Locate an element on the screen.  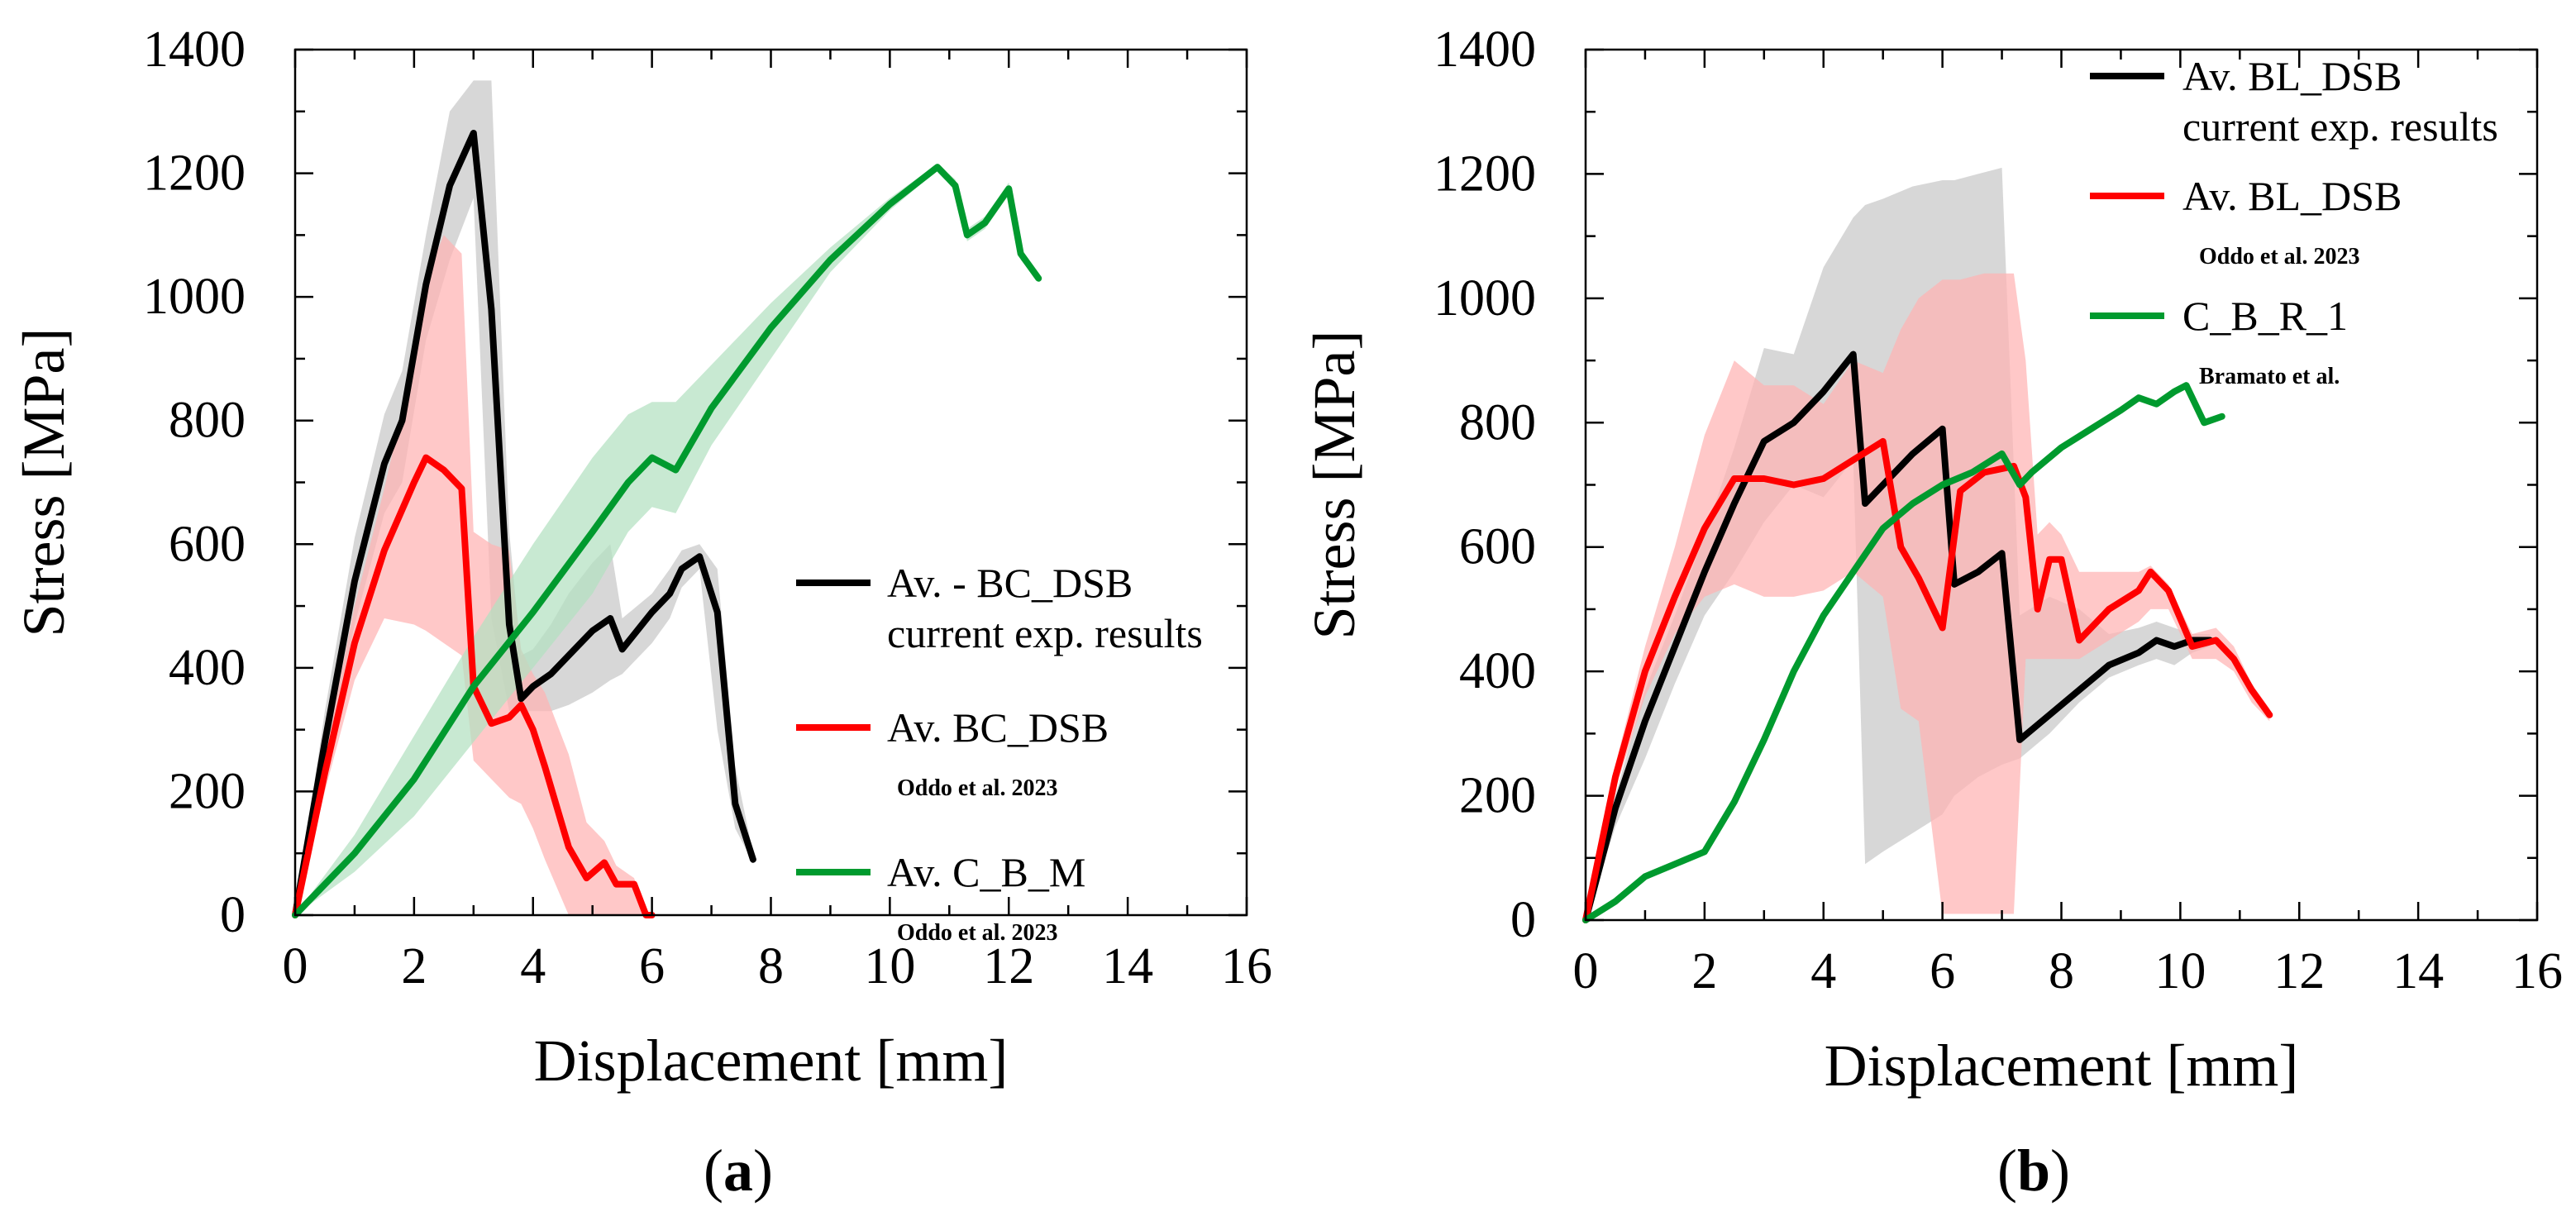
legend-label-1: Av. BL_DSB is located at coordinates (2292, 196).